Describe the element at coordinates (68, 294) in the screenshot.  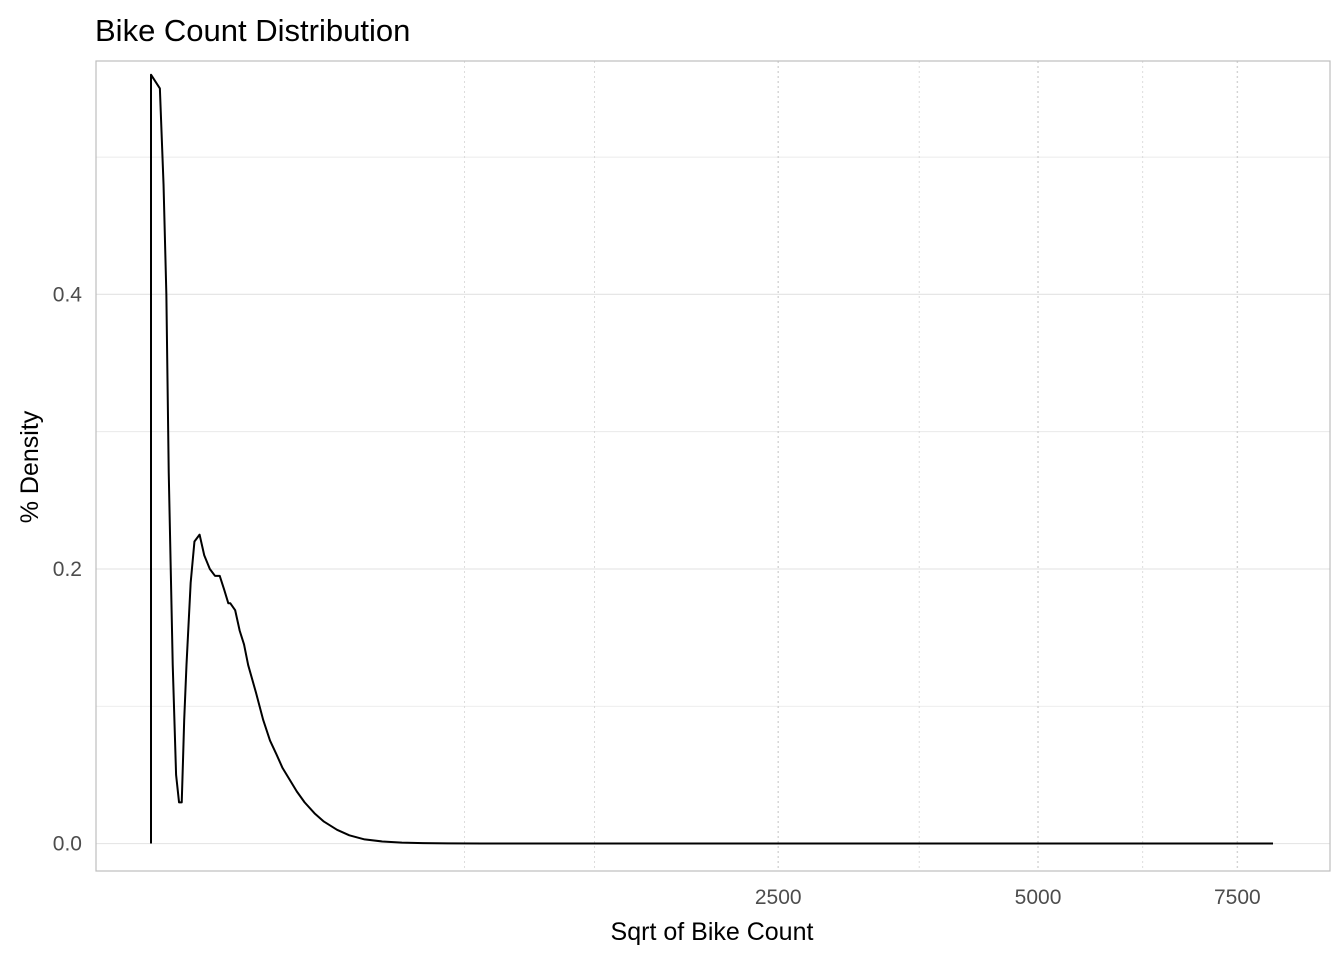
I see `y-tick-label: 0.4` at that location.